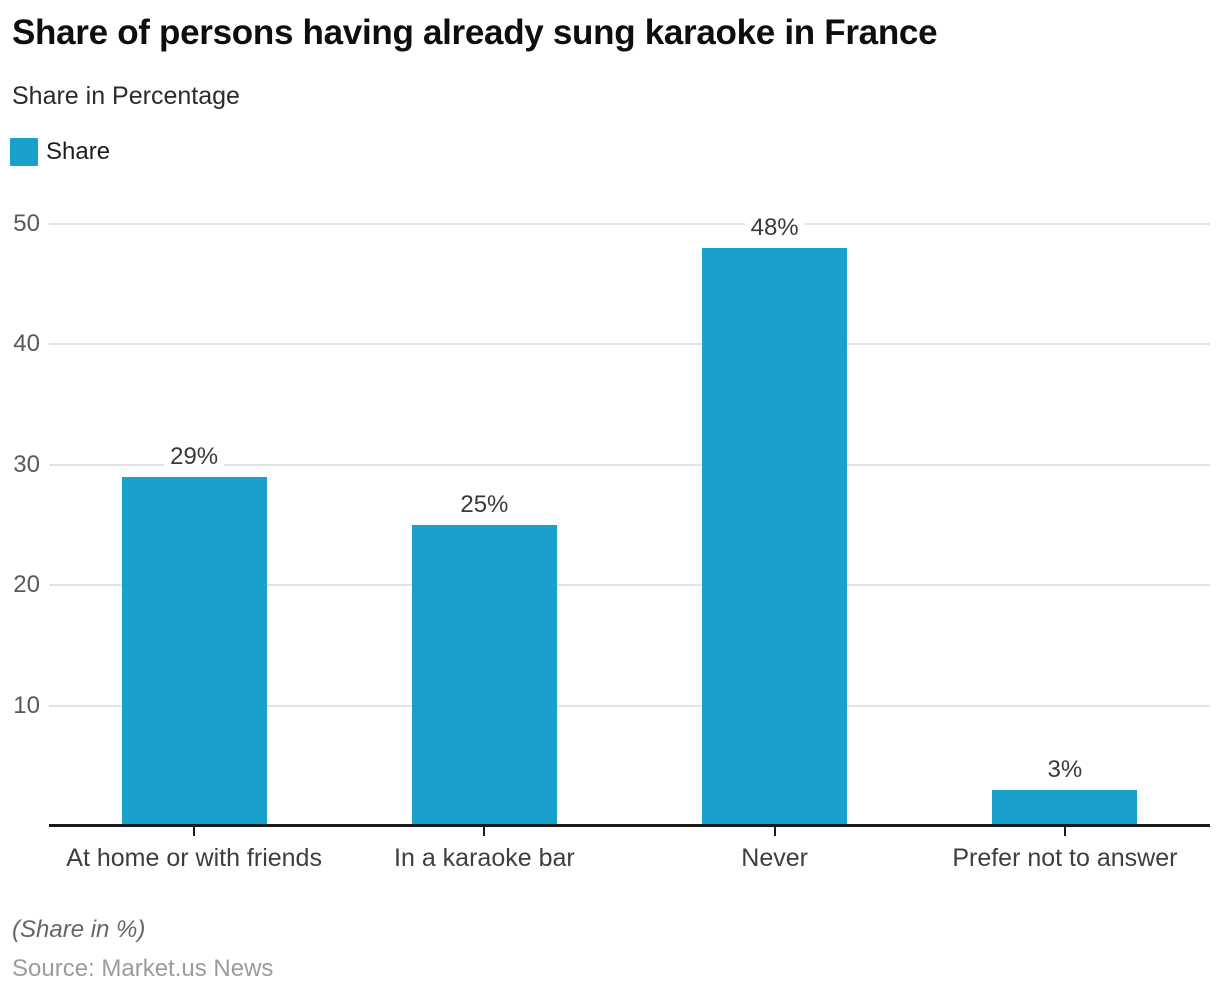 This screenshot has height=994, width=1220. Describe the element at coordinates (774, 228) in the screenshot. I see `bar-value-label: 48%` at that location.